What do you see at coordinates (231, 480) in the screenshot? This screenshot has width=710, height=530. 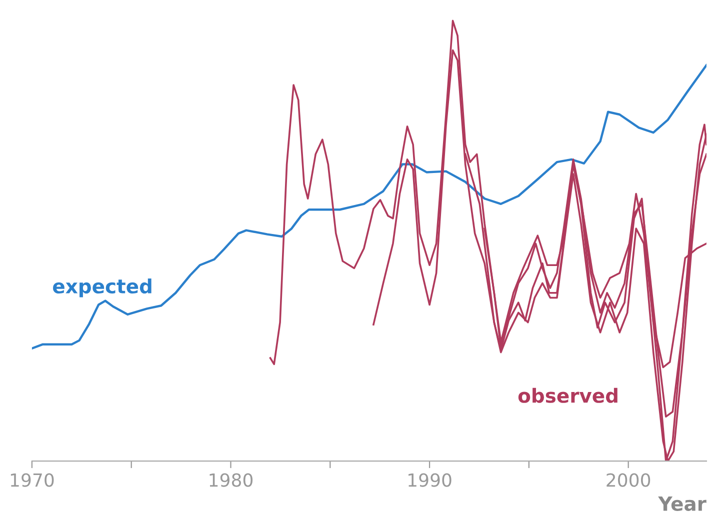 I see `x-tick-label: 1980` at bounding box center [231, 480].